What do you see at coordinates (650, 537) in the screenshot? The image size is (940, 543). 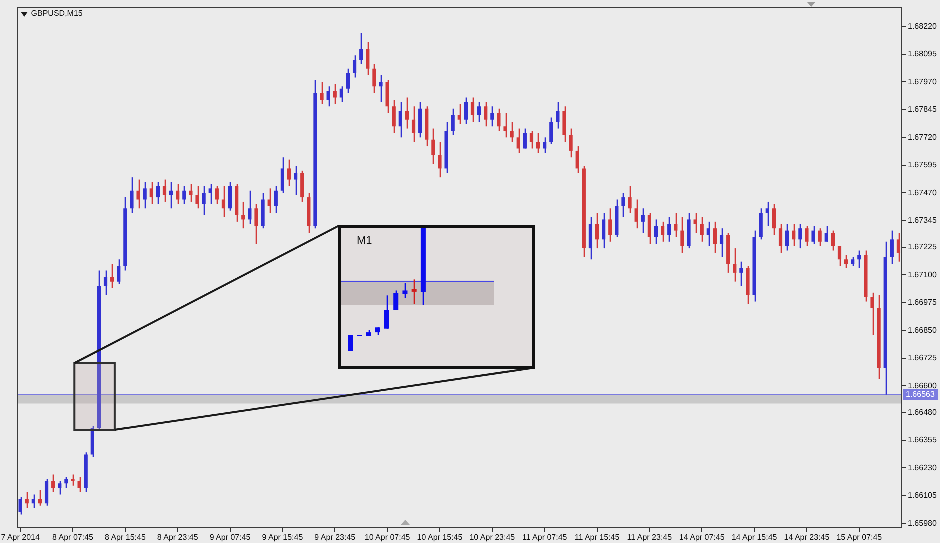 I see `x-tick-label: 11 Apr 23:45` at bounding box center [650, 537].